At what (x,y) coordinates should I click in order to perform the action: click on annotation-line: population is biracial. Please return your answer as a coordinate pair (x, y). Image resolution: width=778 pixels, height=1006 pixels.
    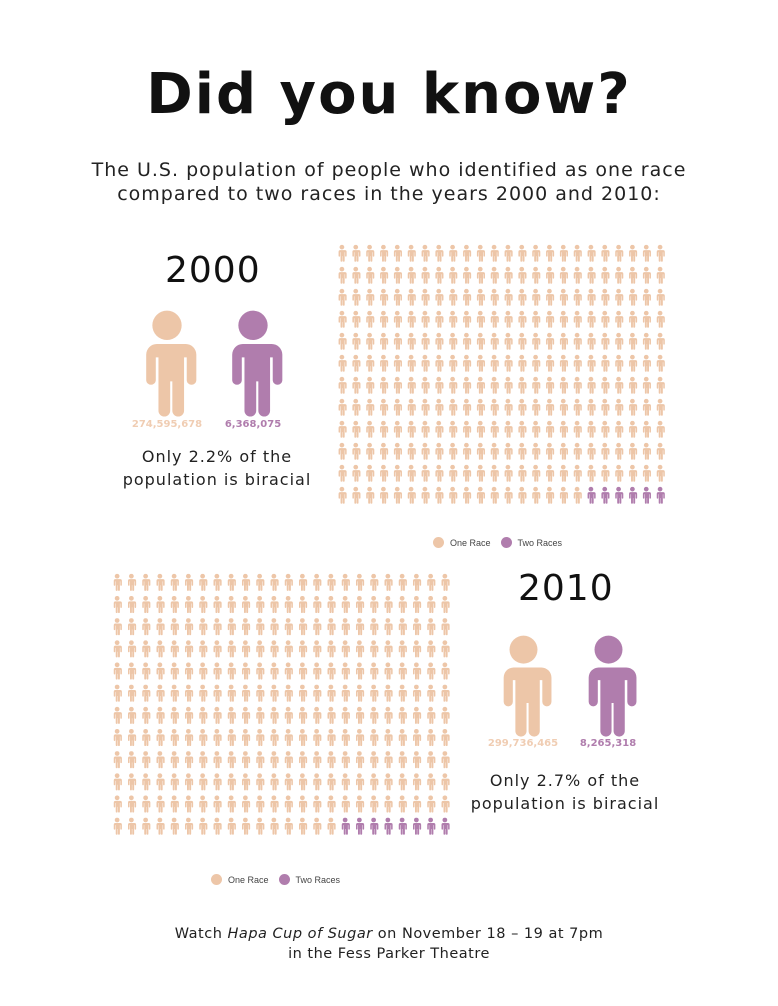
    Looking at the image, I should click on (565, 803).